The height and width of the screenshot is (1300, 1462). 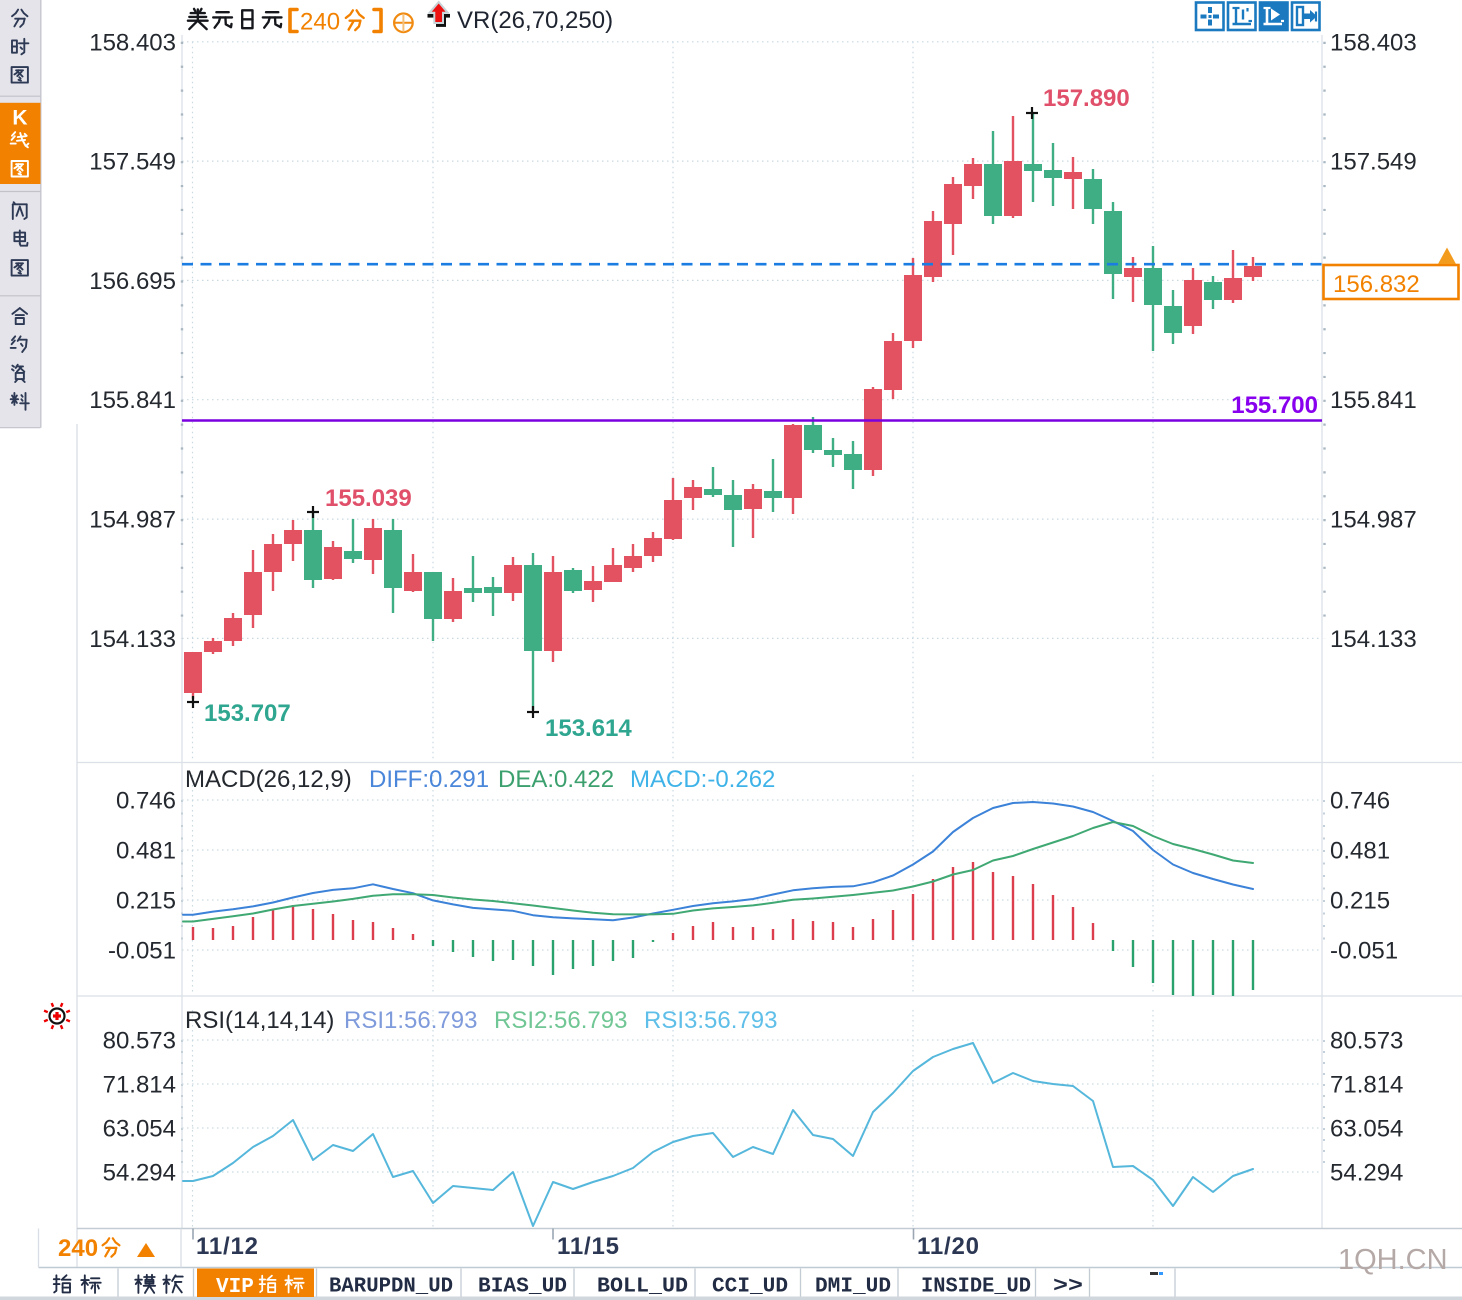 I want to click on svg-text: 1QH.CN, so click(x=1393, y=1260).